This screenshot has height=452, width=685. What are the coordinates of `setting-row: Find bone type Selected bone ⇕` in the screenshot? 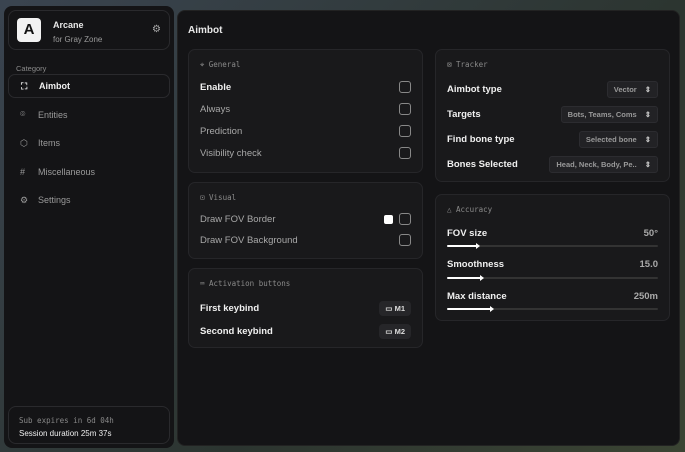 It's located at (552, 139).